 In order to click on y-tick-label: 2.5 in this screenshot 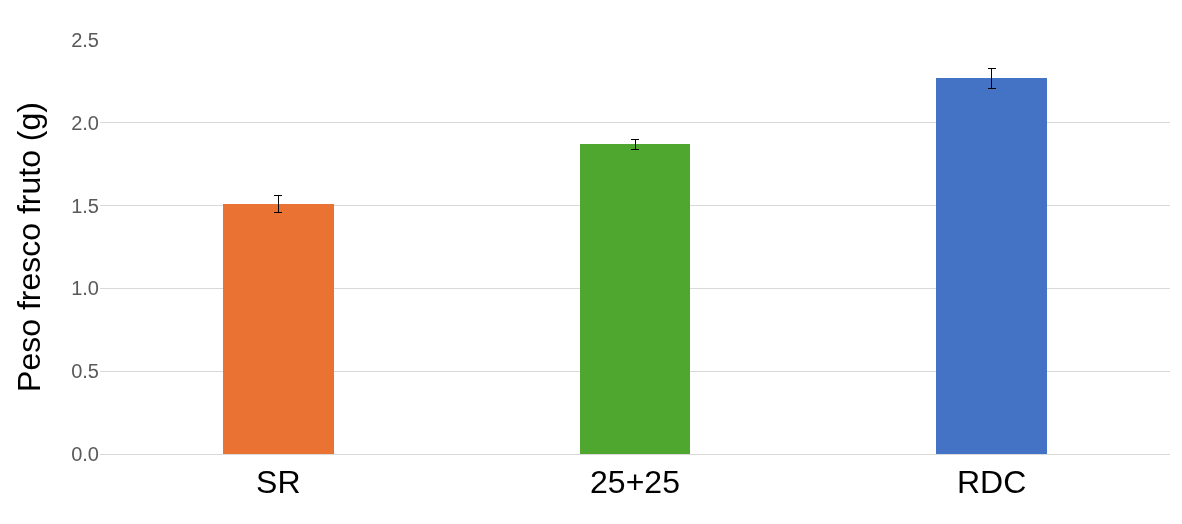, I will do `click(85, 40)`.